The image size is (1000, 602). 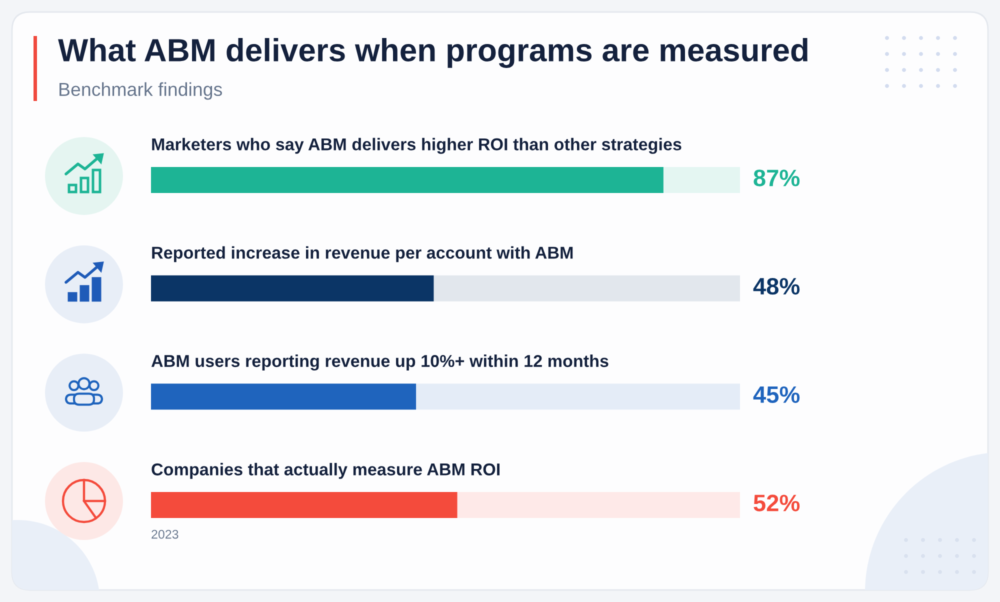 What do you see at coordinates (141, 91) in the screenshot?
I see `chart-subtitle: Benchmark findings` at bounding box center [141, 91].